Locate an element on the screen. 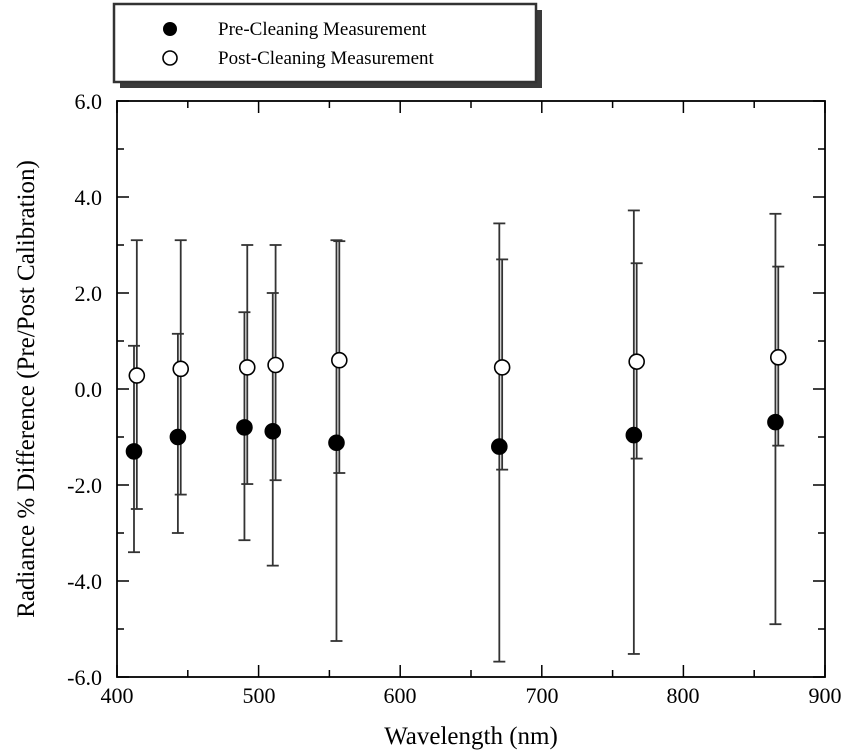  y-tick-label: 2.0 is located at coordinates (89, 293).